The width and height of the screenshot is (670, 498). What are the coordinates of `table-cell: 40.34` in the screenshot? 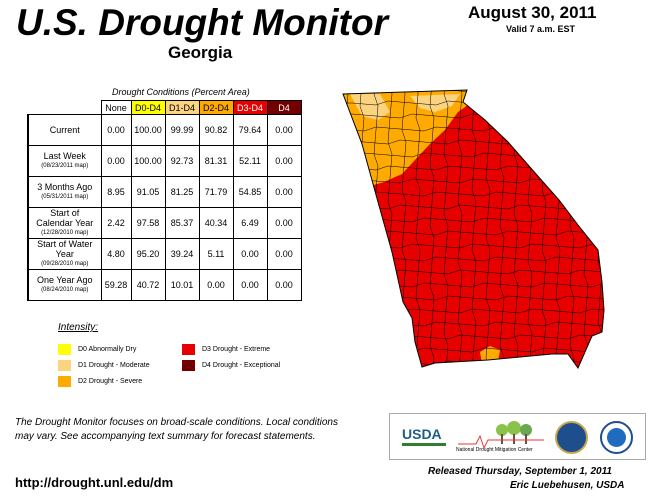 It's located at (216, 223).